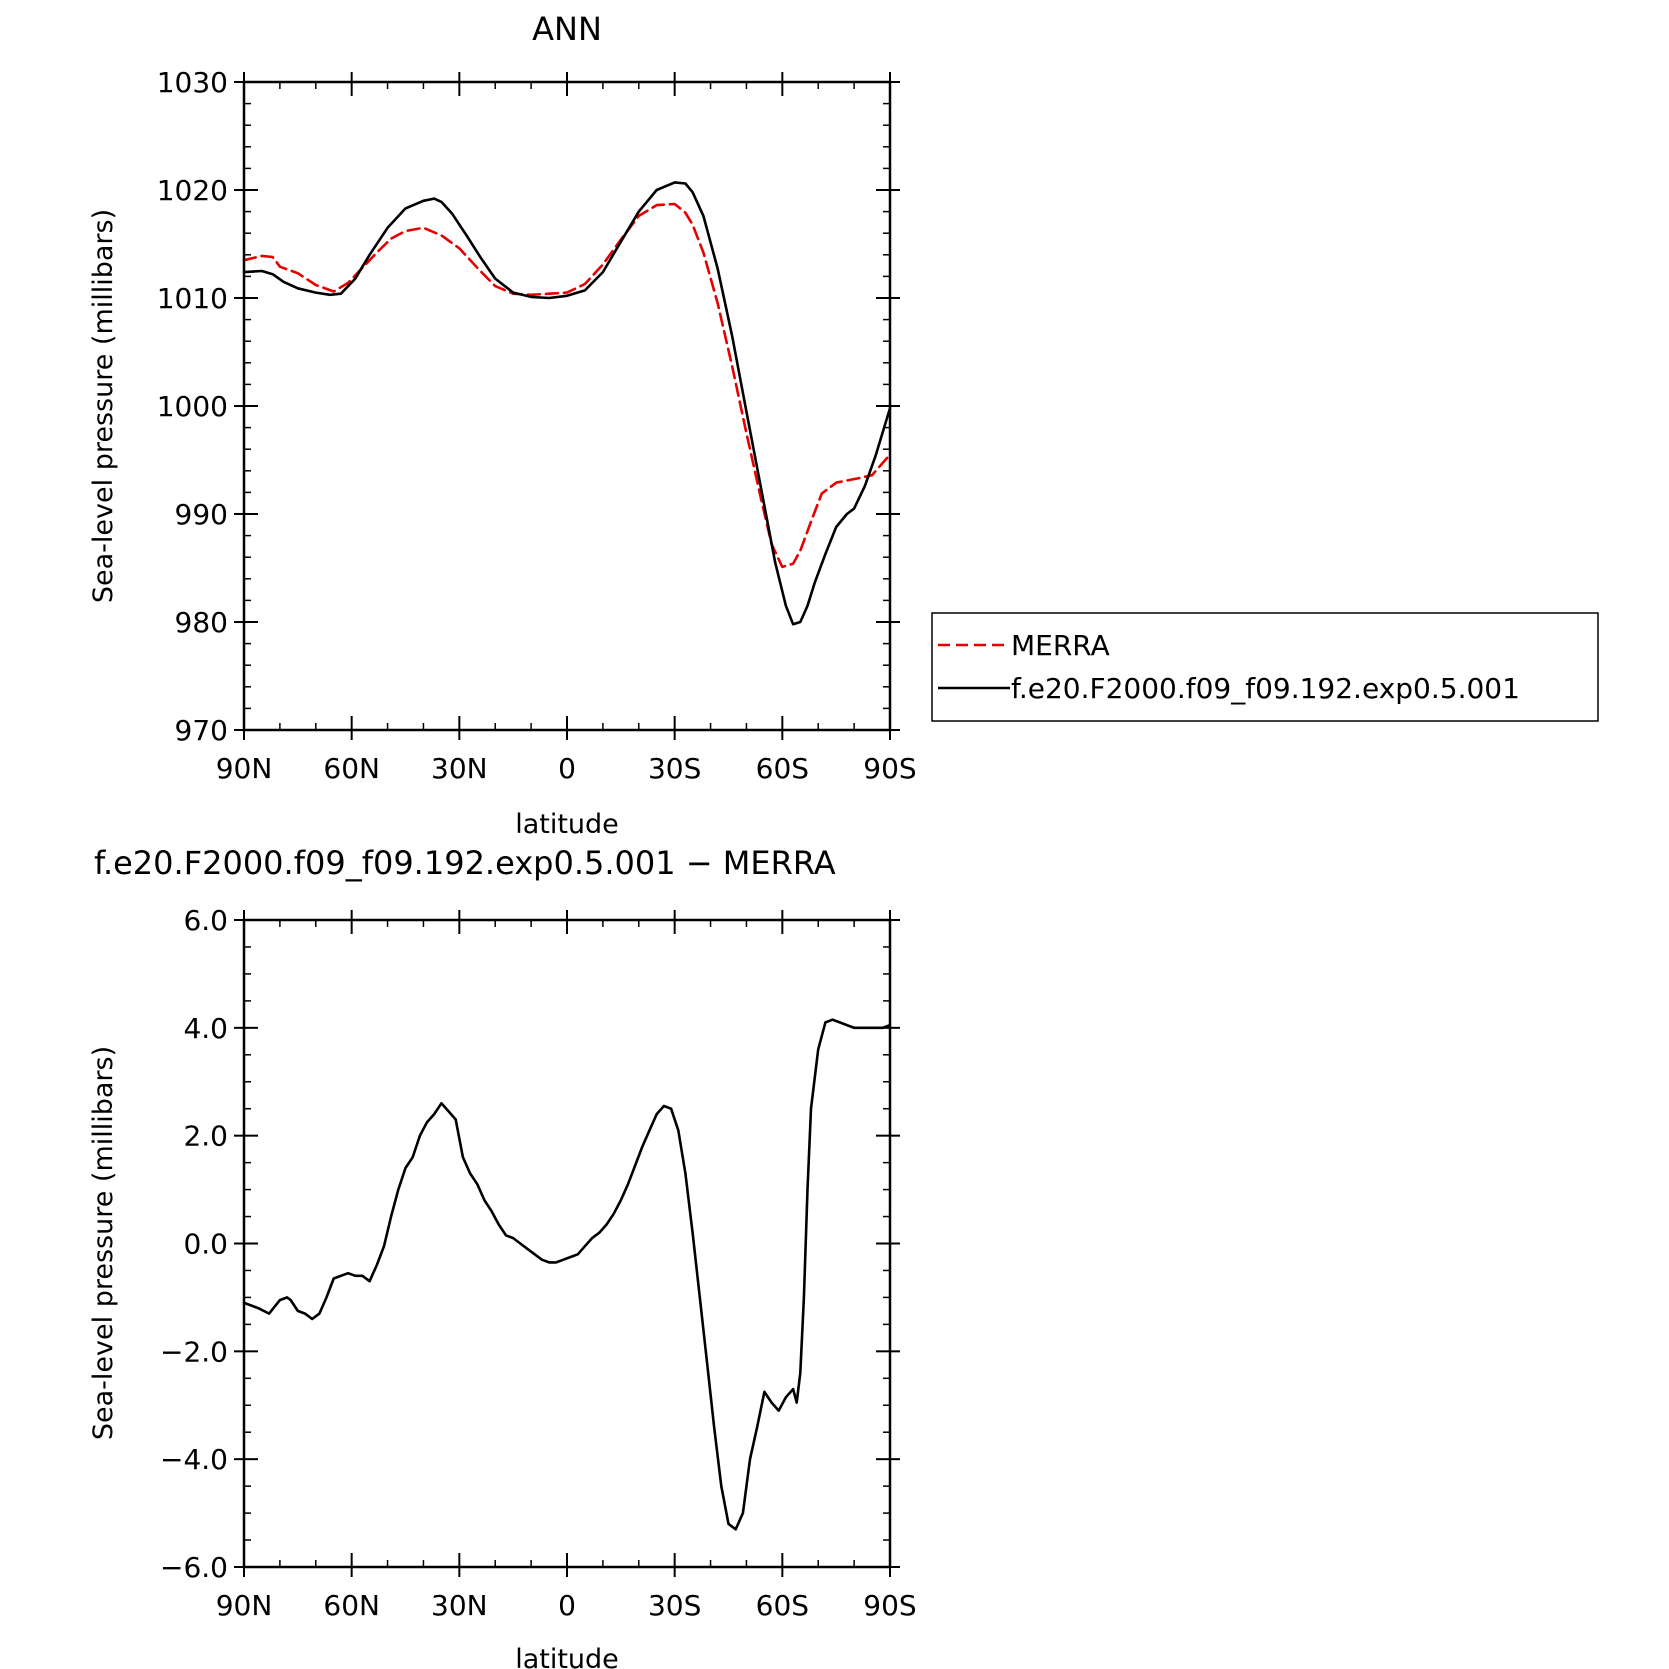 Image resolution: width=1669 pixels, height=1669 pixels. I want to click on bottom-x-tick-label: 60N, so click(351, 1605).